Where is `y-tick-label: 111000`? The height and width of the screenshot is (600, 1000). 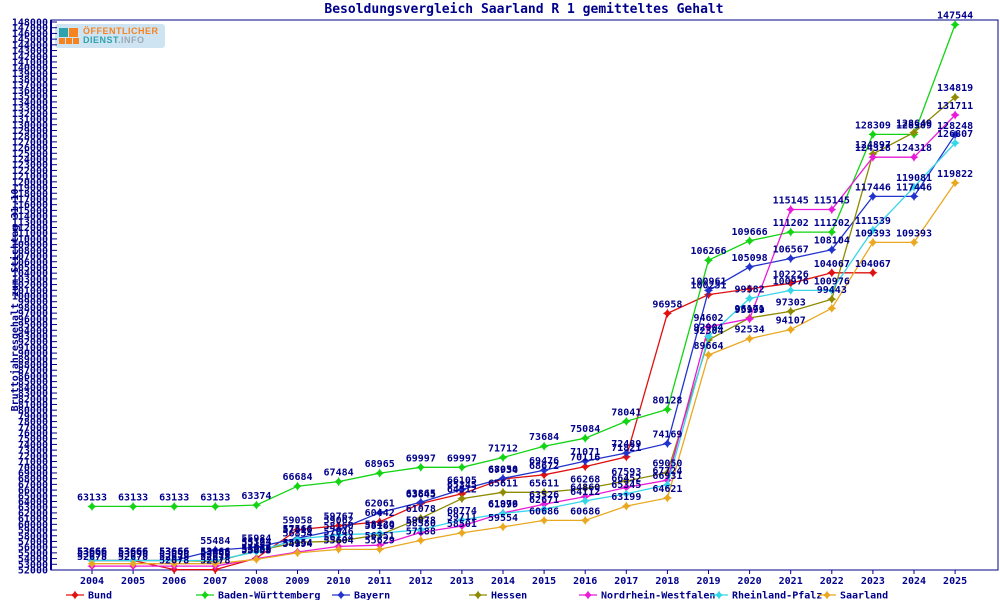
y-tick-label: 111000 is located at coordinates (30, 234).